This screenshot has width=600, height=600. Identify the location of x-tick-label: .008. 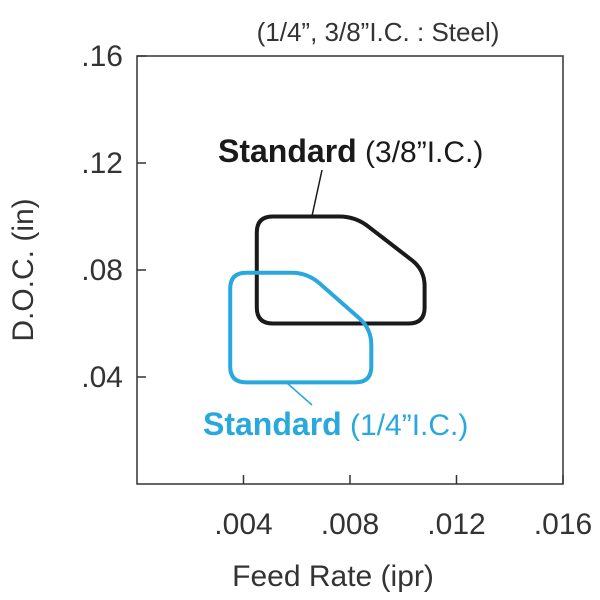
(350, 524).